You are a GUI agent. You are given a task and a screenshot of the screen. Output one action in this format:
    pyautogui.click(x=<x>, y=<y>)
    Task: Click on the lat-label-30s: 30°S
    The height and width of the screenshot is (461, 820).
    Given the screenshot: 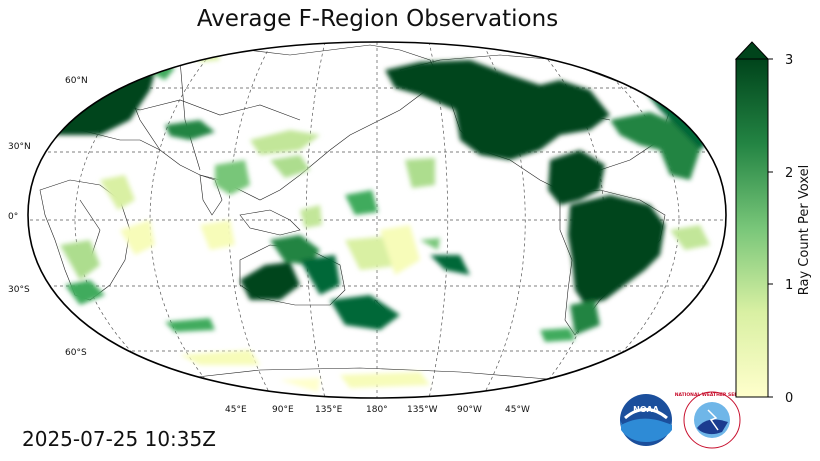 What is the action you would take?
    pyautogui.click(x=19, y=290)
    